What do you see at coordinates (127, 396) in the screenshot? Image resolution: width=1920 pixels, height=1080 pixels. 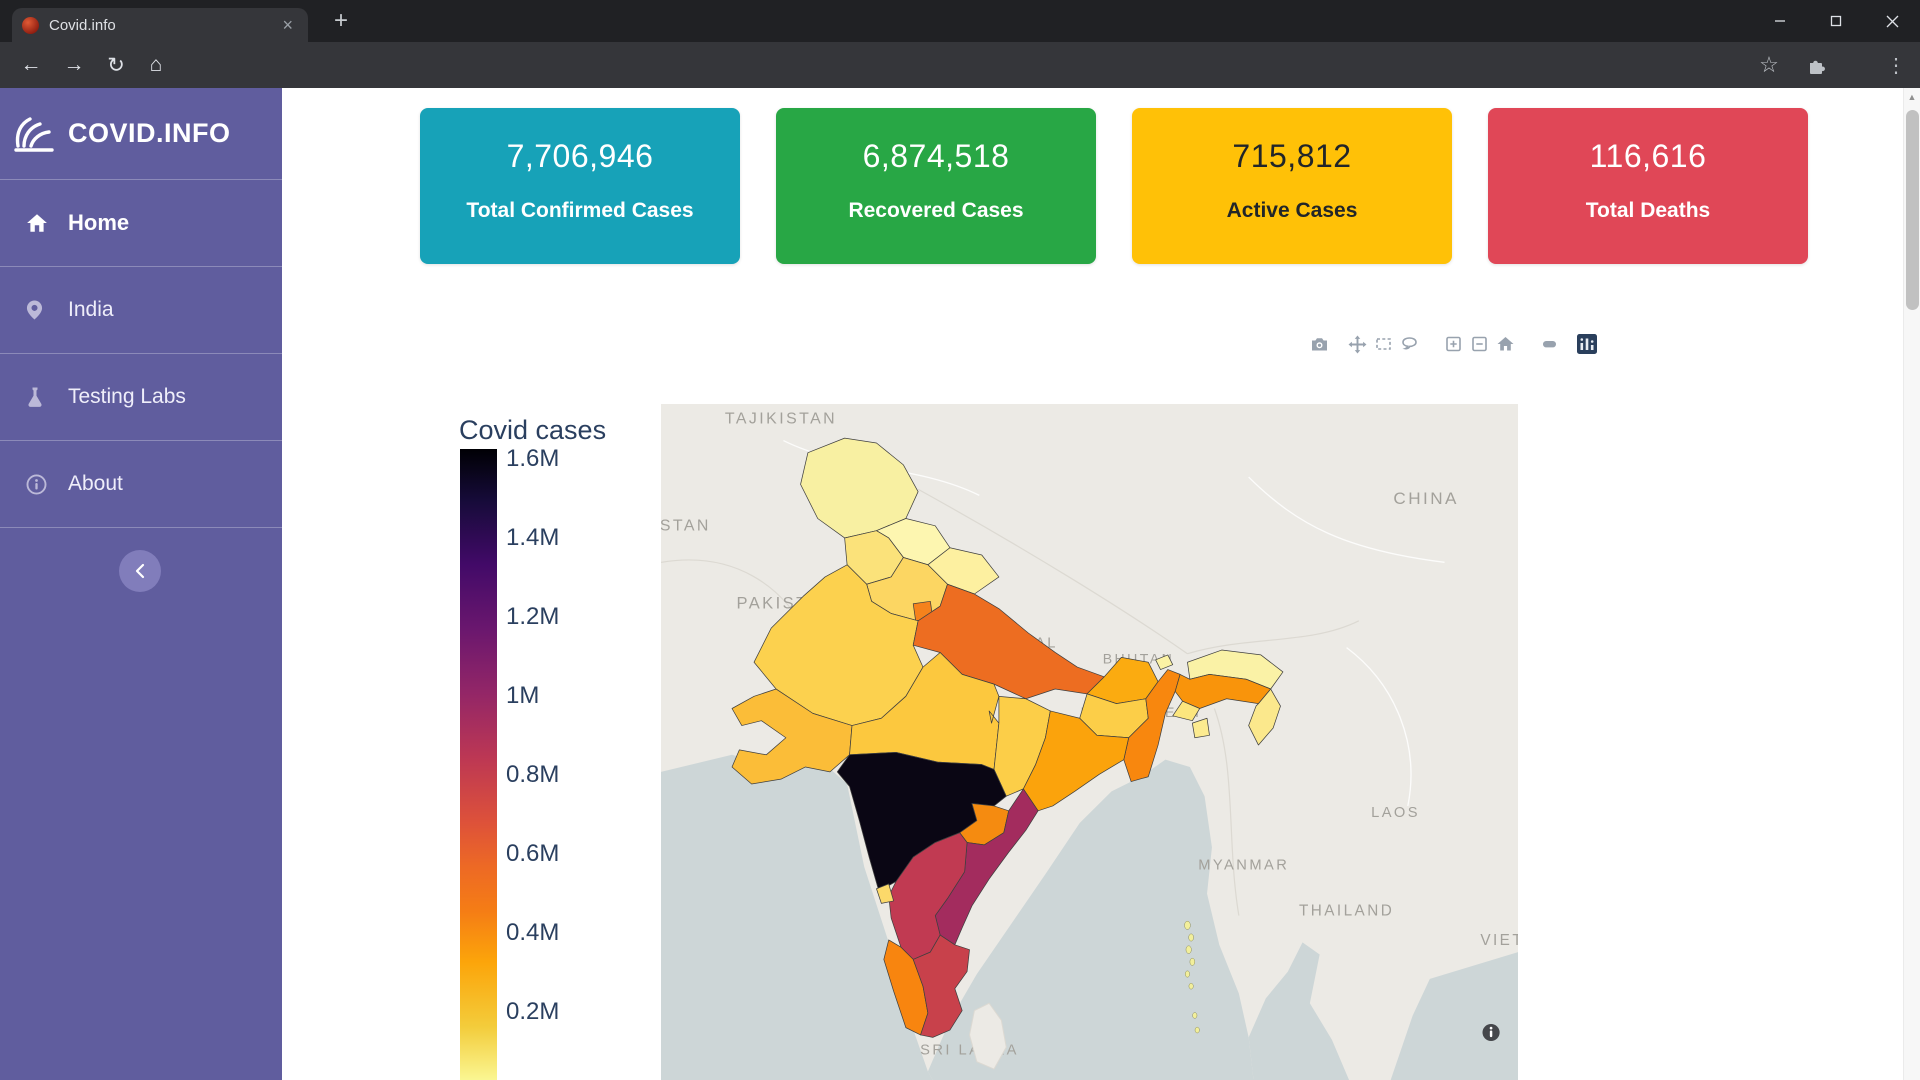 I see `sidebar-item-label: Testing Labs` at bounding box center [127, 396].